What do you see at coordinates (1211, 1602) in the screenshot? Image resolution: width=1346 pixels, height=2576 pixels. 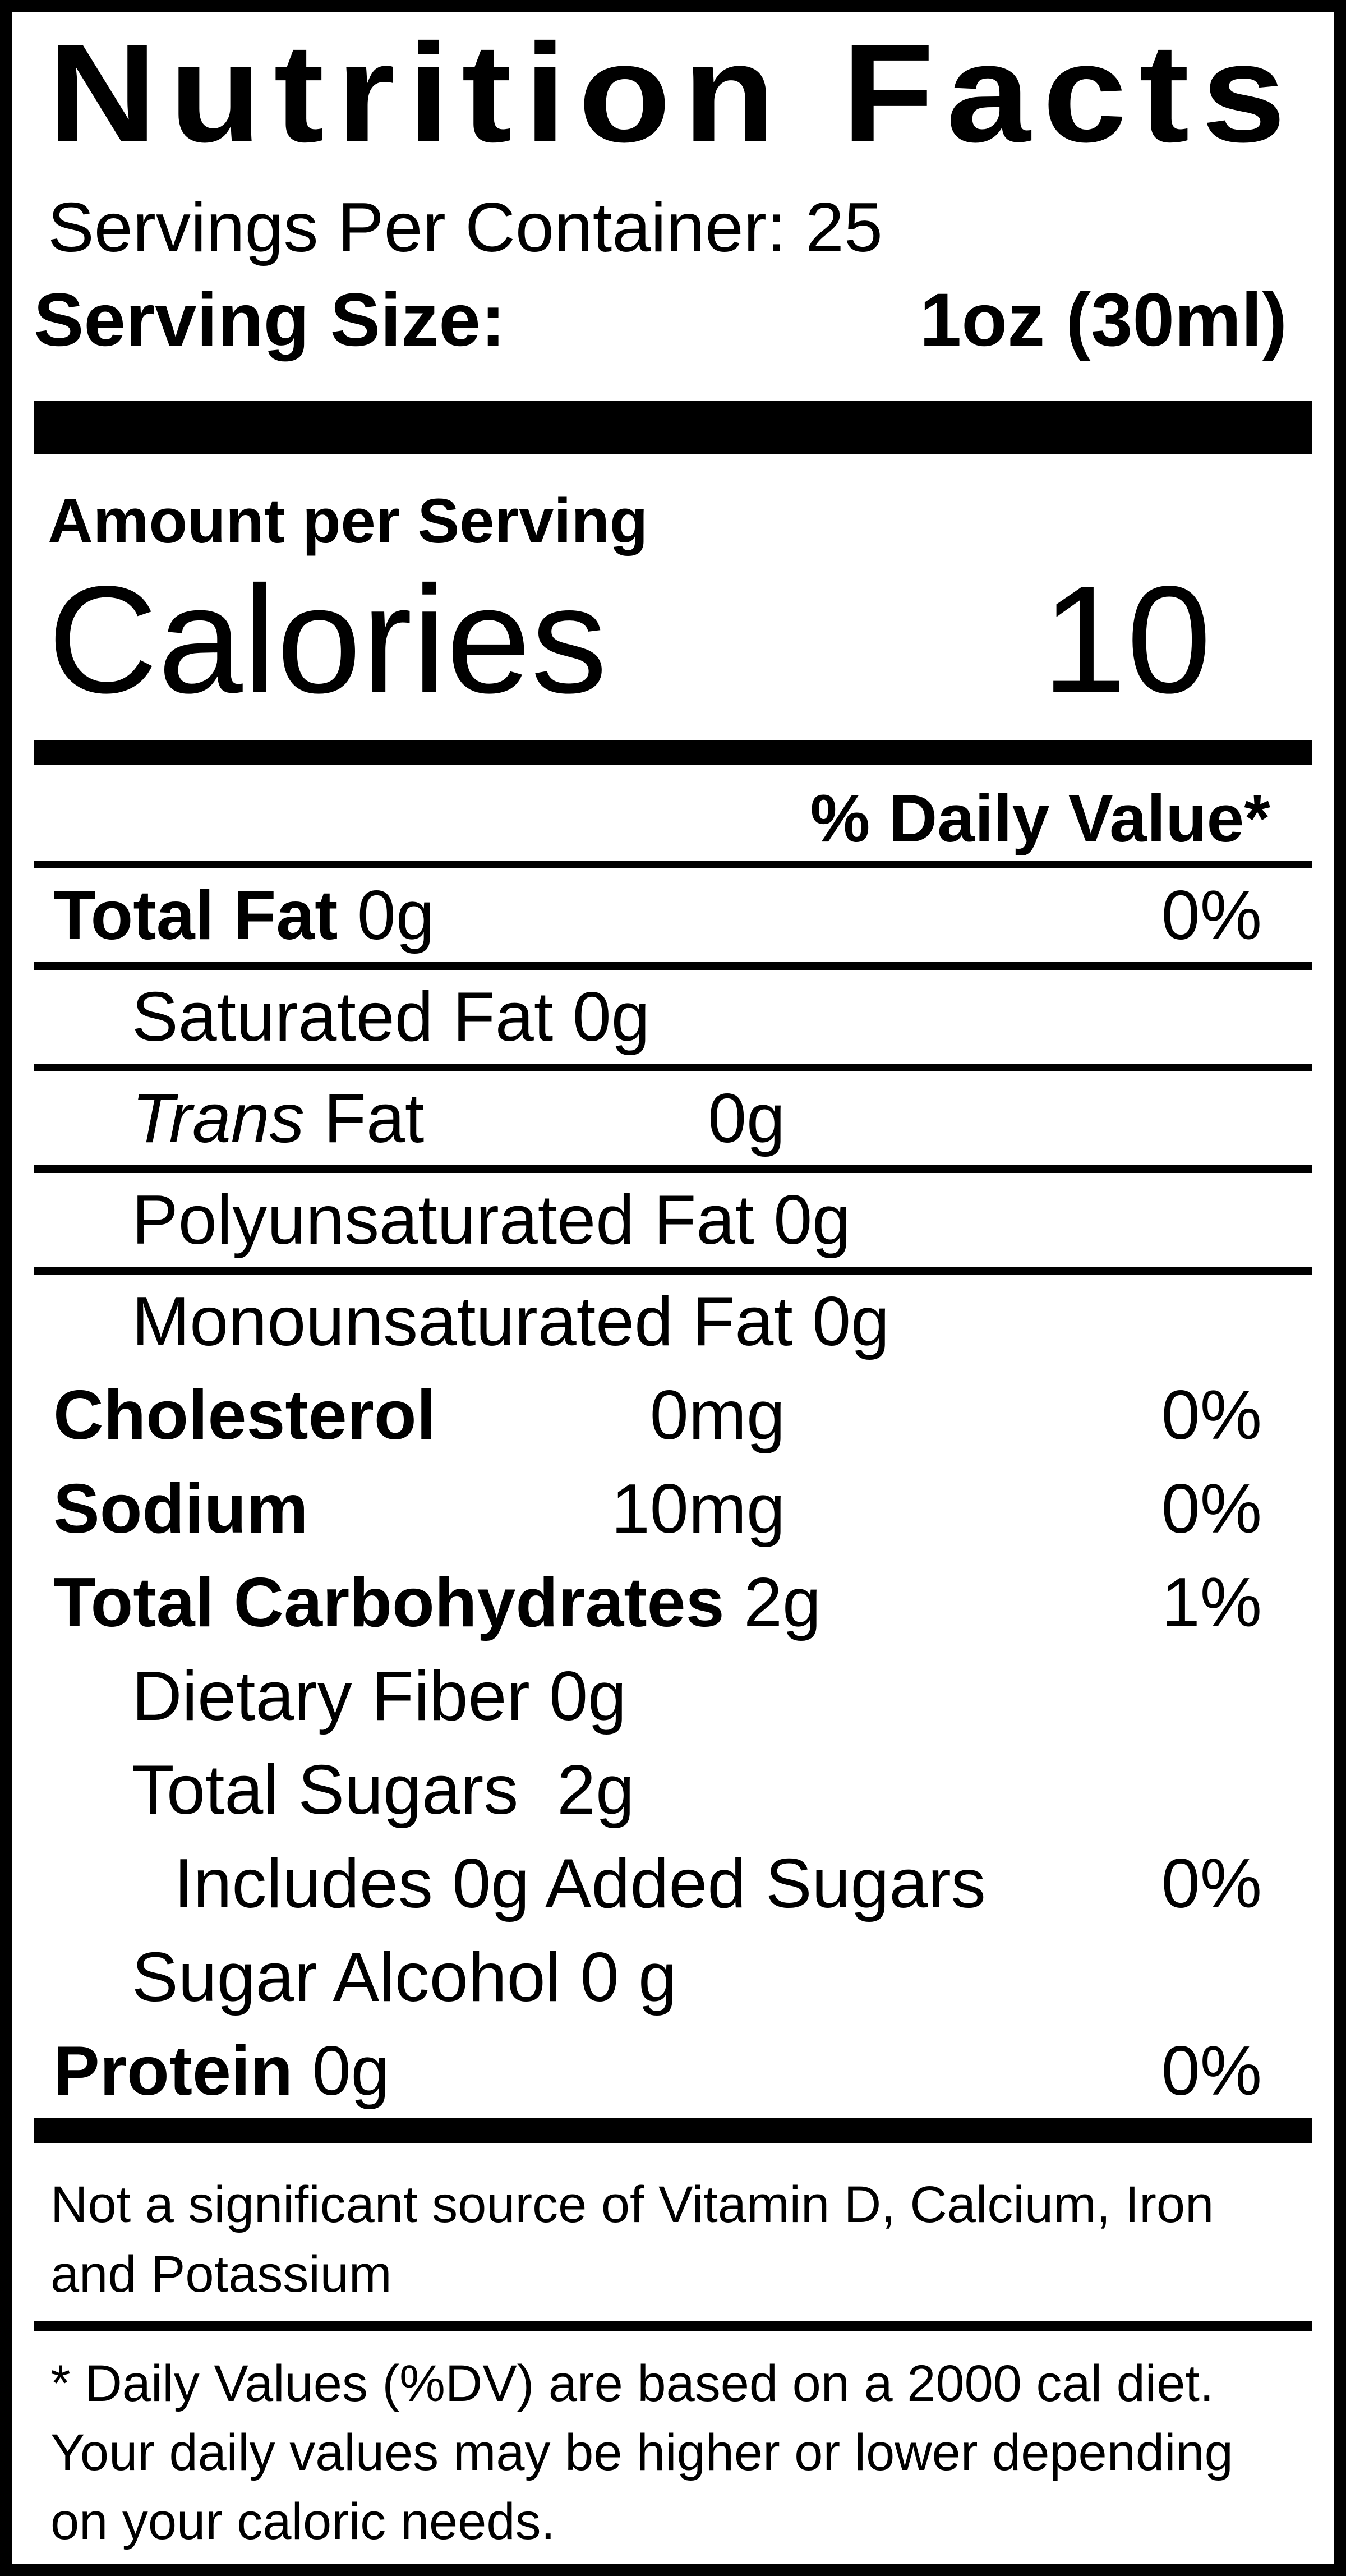 I see `row-percent: 1%` at bounding box center [1211, 1602].